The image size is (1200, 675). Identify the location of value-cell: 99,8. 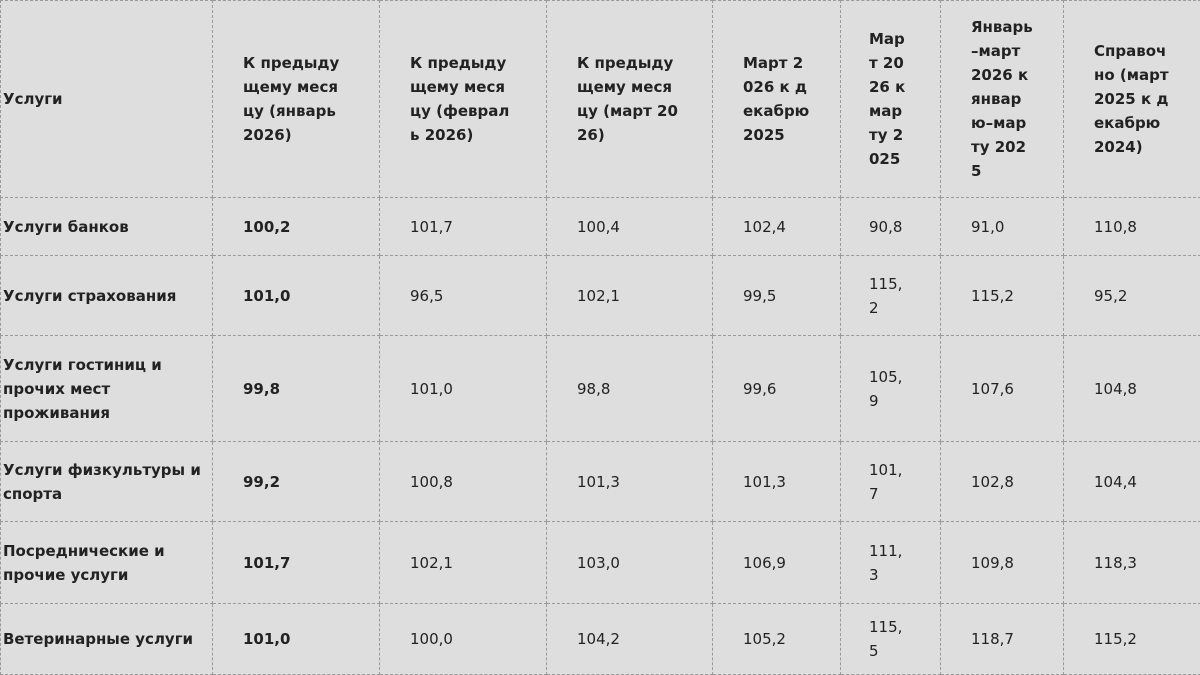
(296, 389).